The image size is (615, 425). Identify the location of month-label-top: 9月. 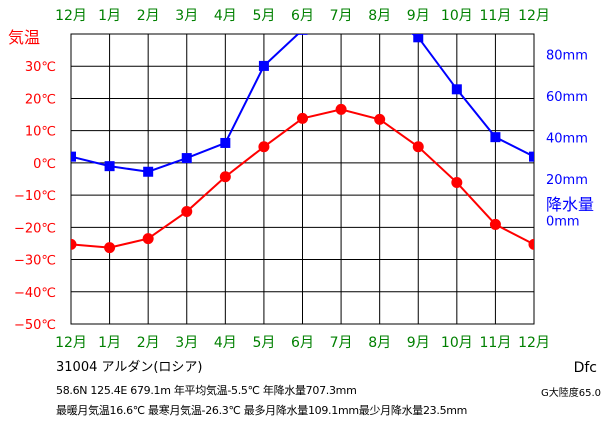
(418, 16).